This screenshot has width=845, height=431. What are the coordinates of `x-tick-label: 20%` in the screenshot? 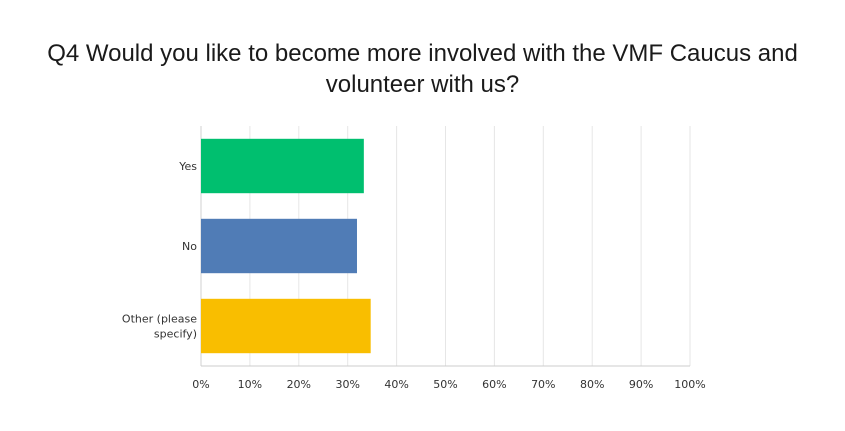 It's located at (299, 384).